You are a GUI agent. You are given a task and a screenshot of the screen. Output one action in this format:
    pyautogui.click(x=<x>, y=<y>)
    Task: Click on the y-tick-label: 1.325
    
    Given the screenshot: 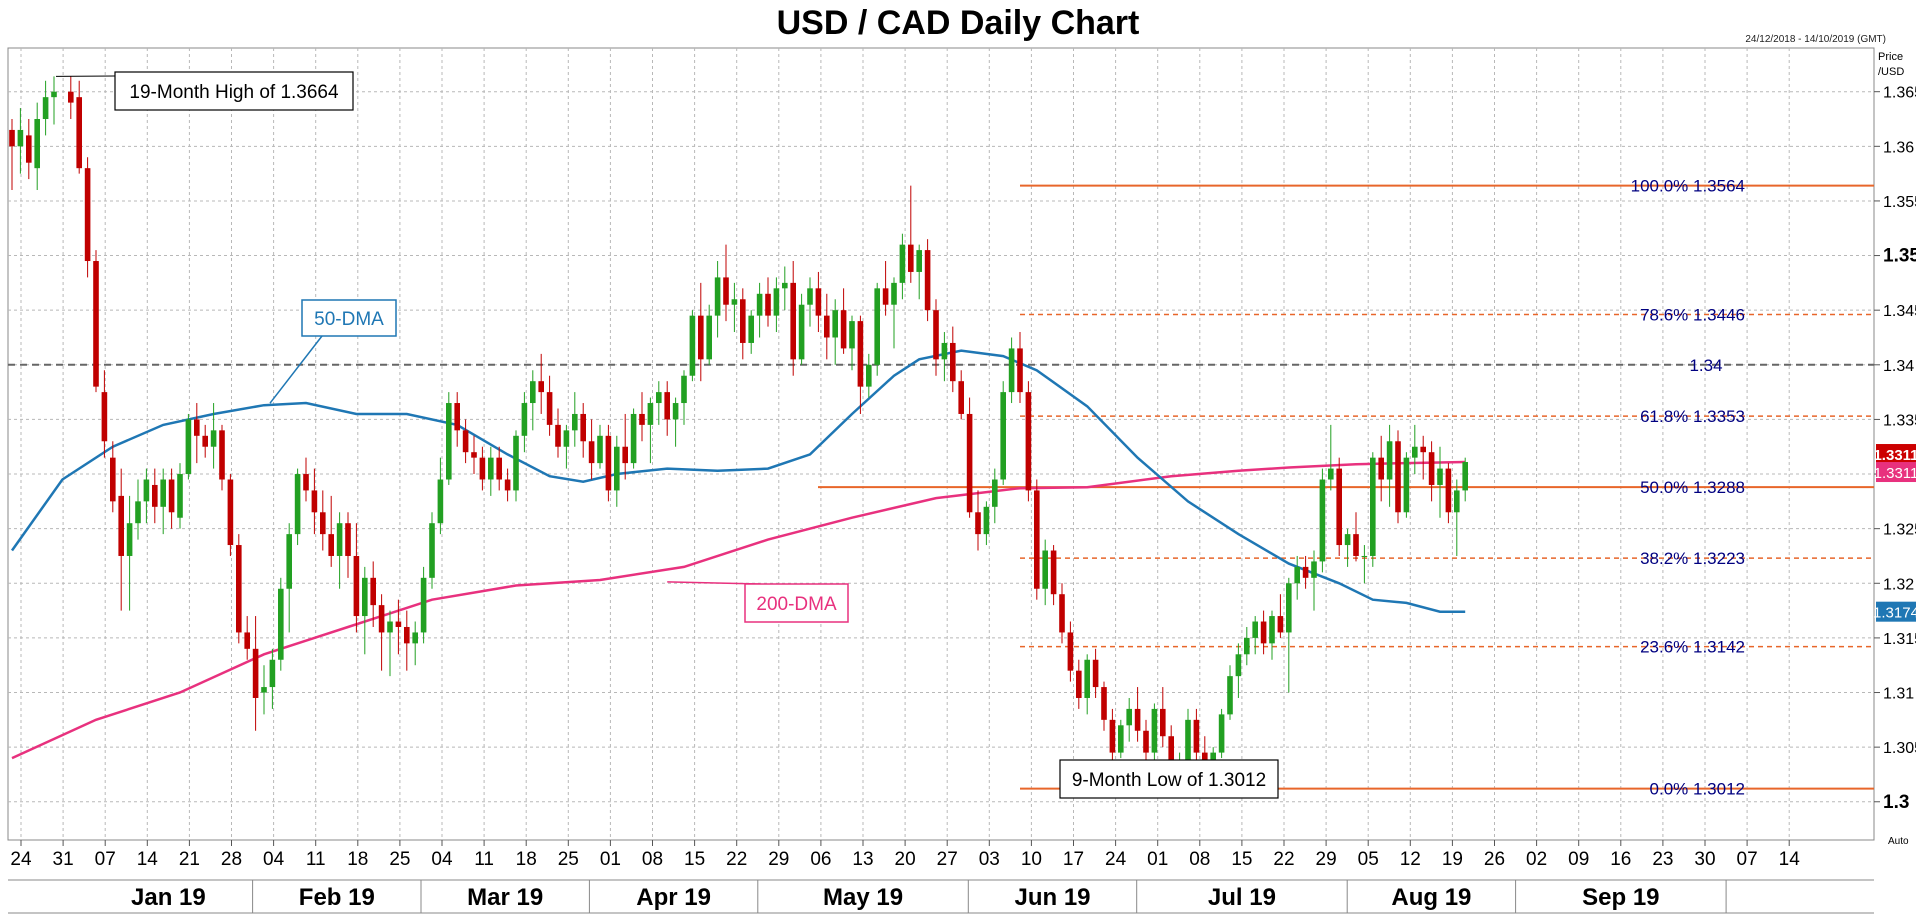 What is the action you would take?
    pyautogui.click(x=1899, y=530)
    